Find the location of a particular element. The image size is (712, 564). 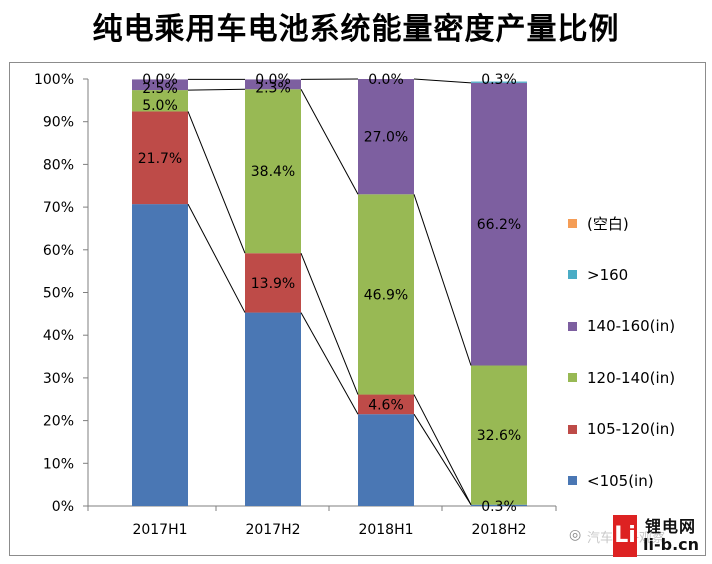

legend-item: <105(in) is located at coordinates (638, 481).